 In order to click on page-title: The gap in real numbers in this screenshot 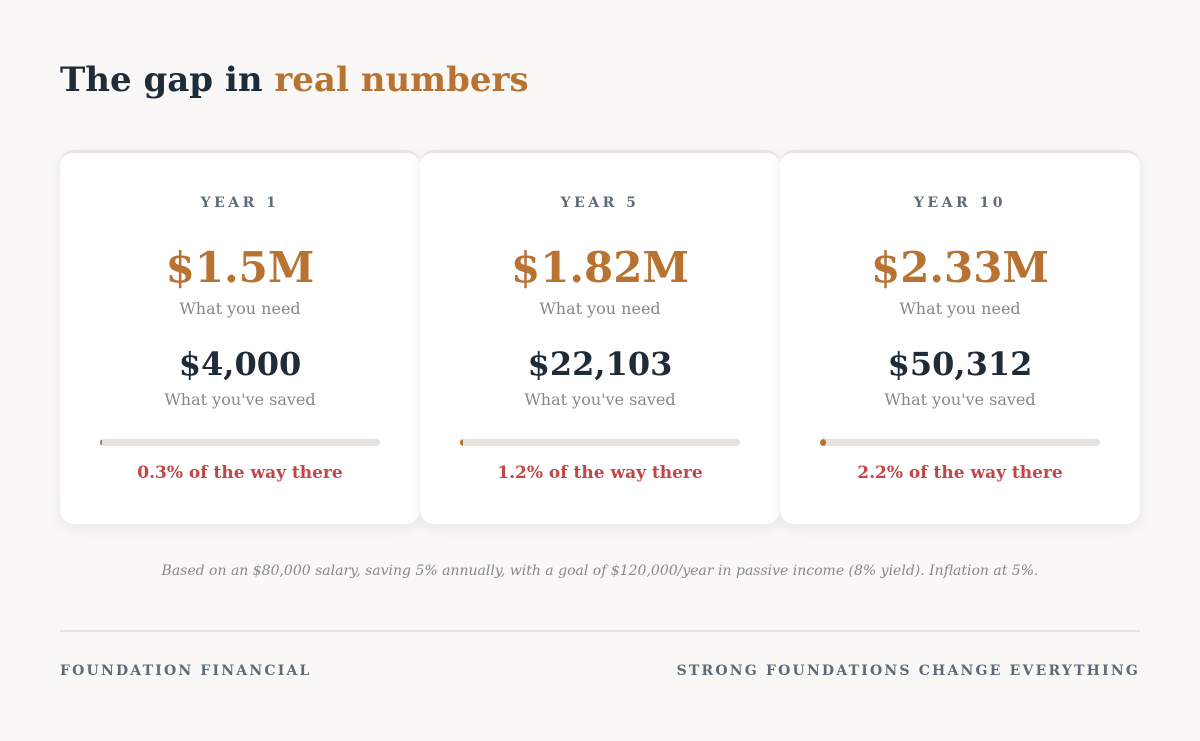, I will do `click(294, 80)`.